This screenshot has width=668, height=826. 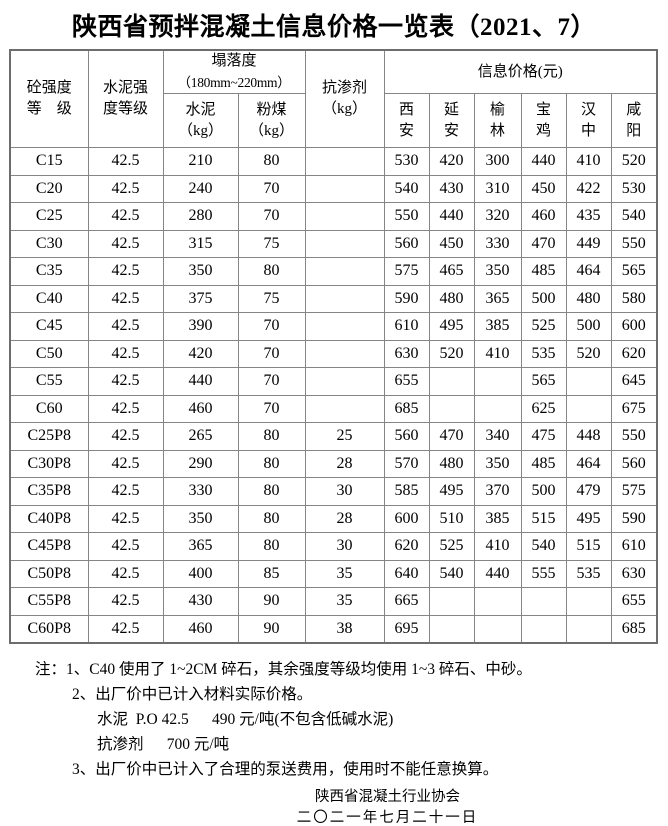 I want to click on cell-cement-kg: 440, so click(x=200, y=381).